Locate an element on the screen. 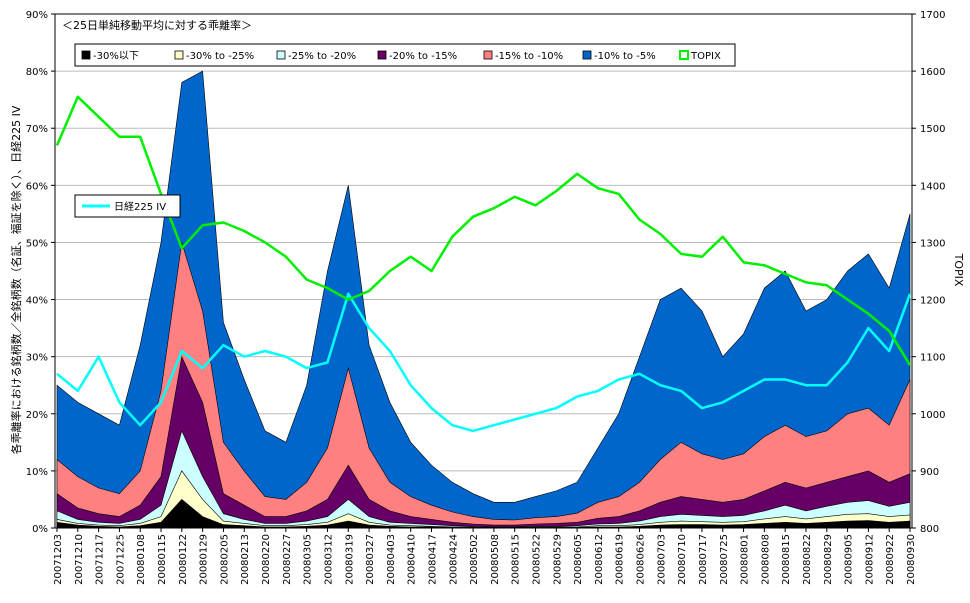 The image size is (970, 603). x-tick-label: 20080227 is located at coordinates (287, 559).